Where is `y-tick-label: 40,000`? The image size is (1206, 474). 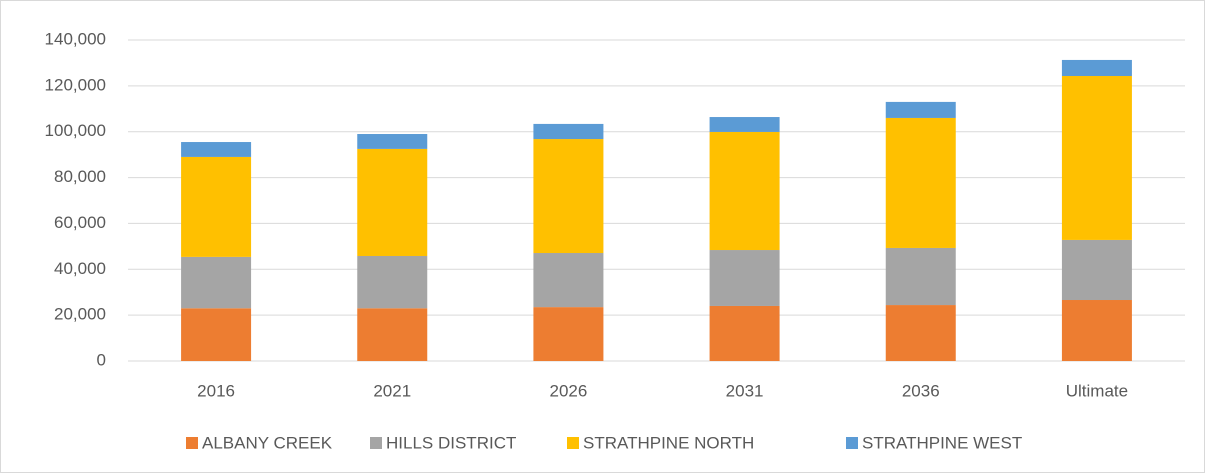 y-tick-label: 40,000 is located at coordinates (80, 268).